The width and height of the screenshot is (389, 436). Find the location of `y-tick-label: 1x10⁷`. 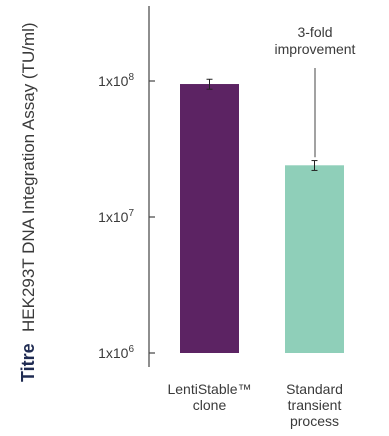

y-tick-label: 1x10⁷ is located at coordinates (116, 216).